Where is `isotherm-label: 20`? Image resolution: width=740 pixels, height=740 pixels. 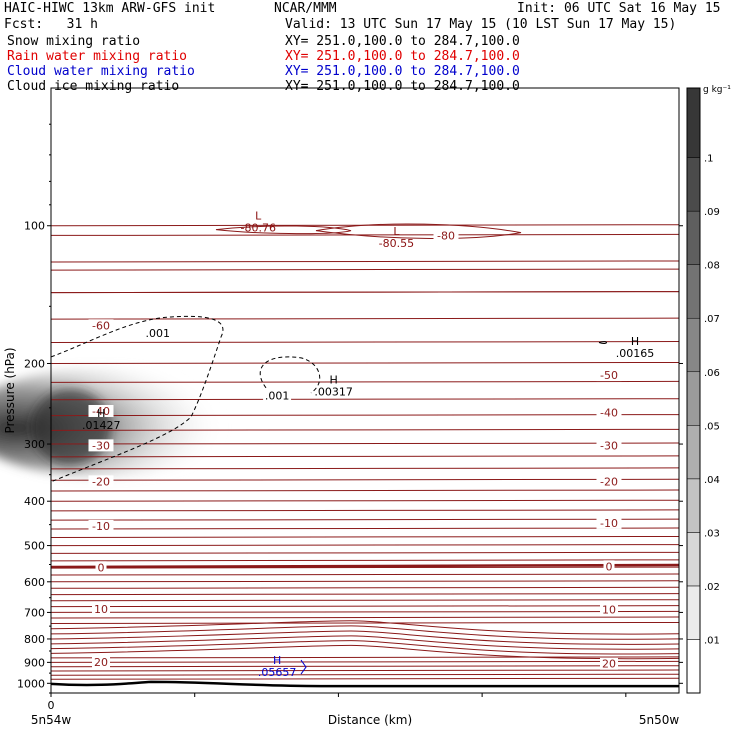
isotherm-label: 20 is located at coordinates (609, 664).